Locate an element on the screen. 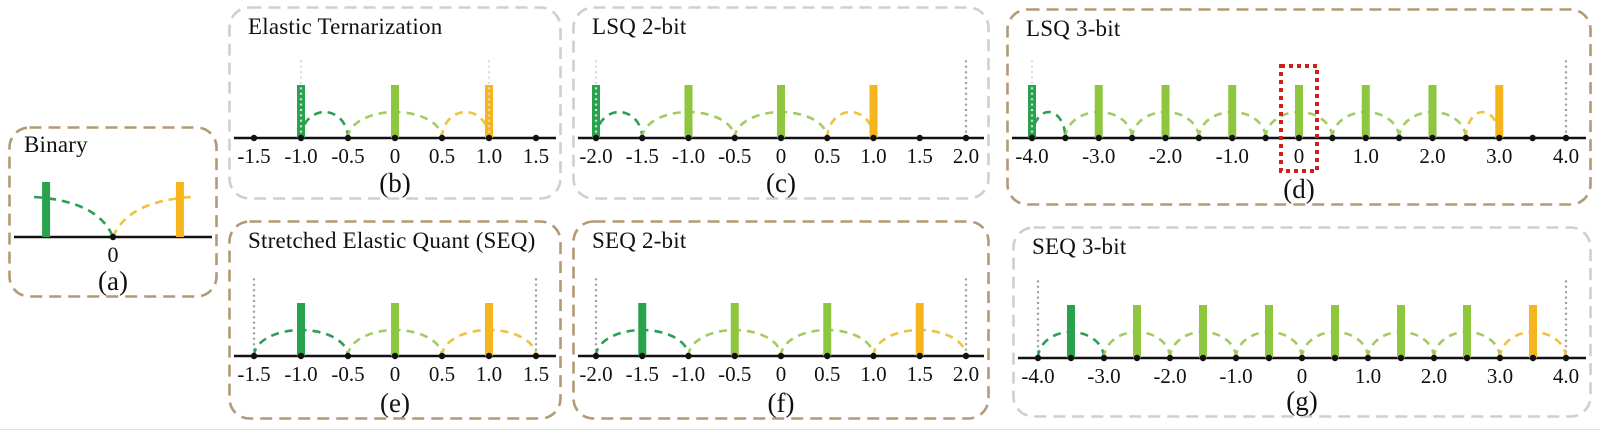 Image resolution: width=1600 pixels, height=434 pixels. number-line-plot-binary: 0 is located at coordinates (113, 224).